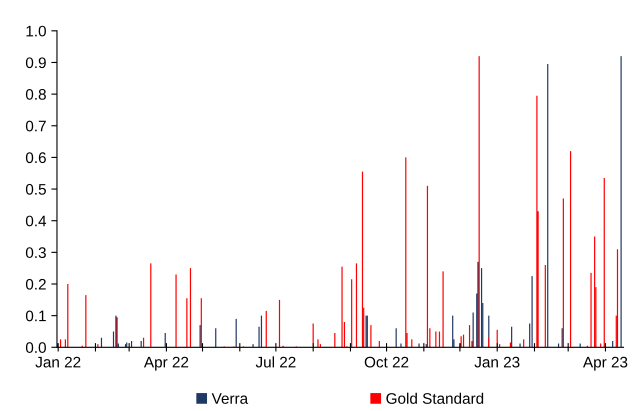 This screenshot has height=411, width=633. What do you see at coordinates (36, 252) in the screenshot?
I see `y-tick-label: 0.3` at bounding box center [36, 252].